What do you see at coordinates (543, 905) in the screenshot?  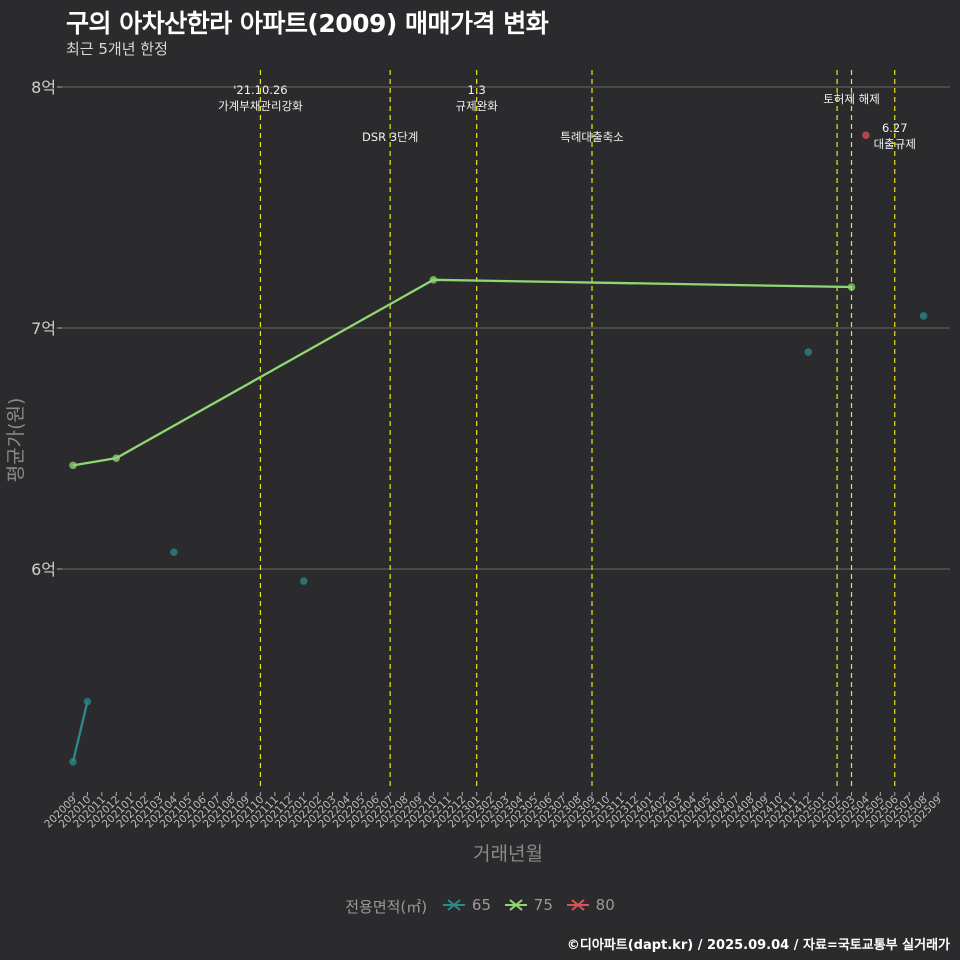 I see `legend-label-75: 75` at bounding box center [543, 905].